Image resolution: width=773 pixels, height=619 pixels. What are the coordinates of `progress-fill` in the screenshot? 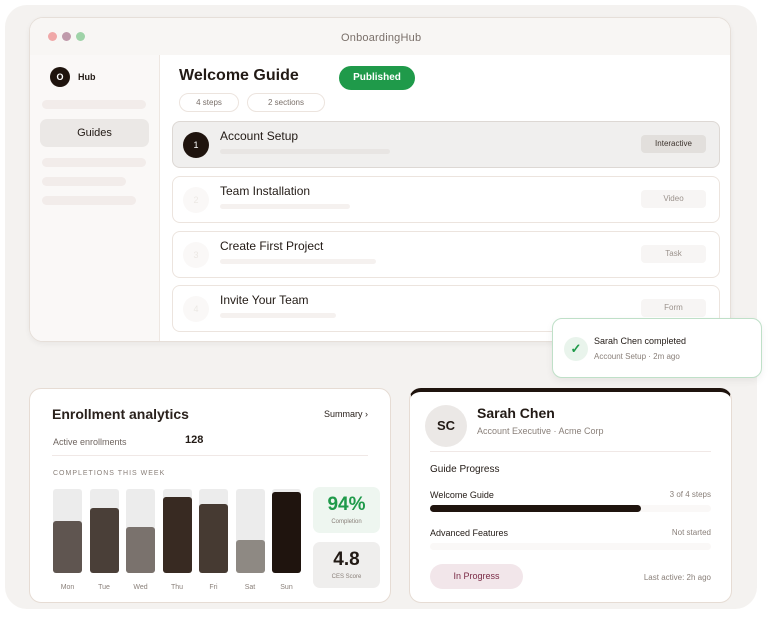 It's located at (535, 508).